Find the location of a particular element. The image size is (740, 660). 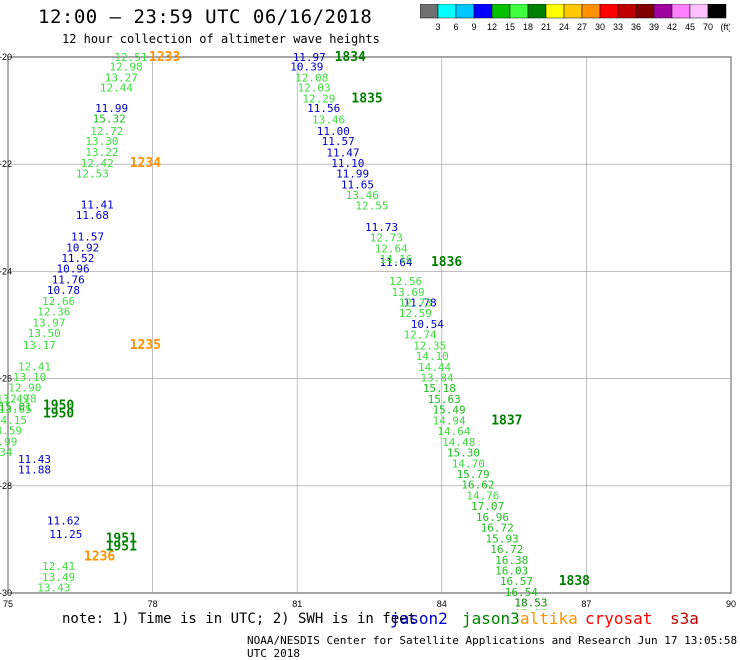

swh-value-label: 11.62 is located at coordinates (63, 521).